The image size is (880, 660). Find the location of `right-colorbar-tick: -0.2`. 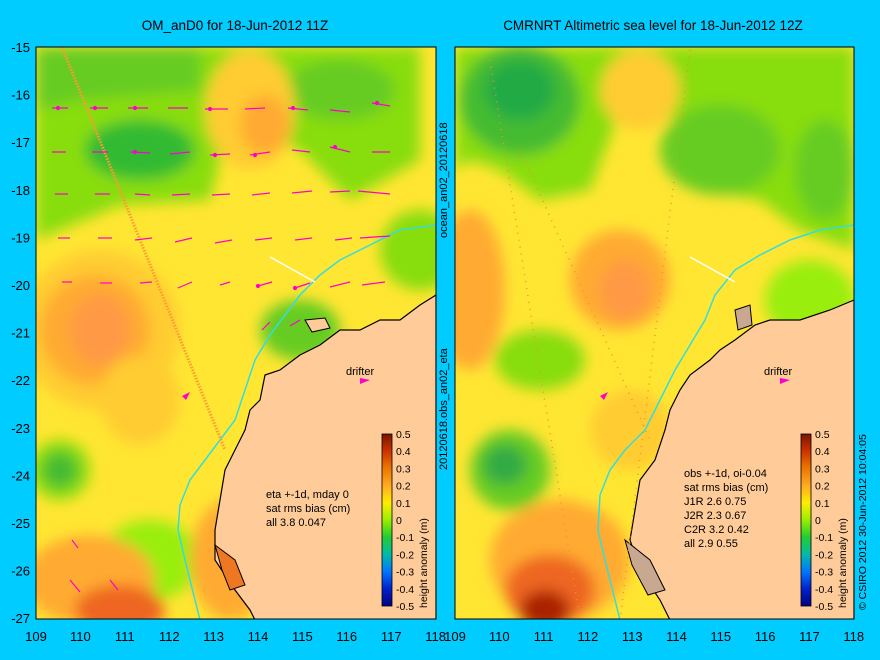

right-colorbar-tick: -0.2 is located at coordinates (824, 555).